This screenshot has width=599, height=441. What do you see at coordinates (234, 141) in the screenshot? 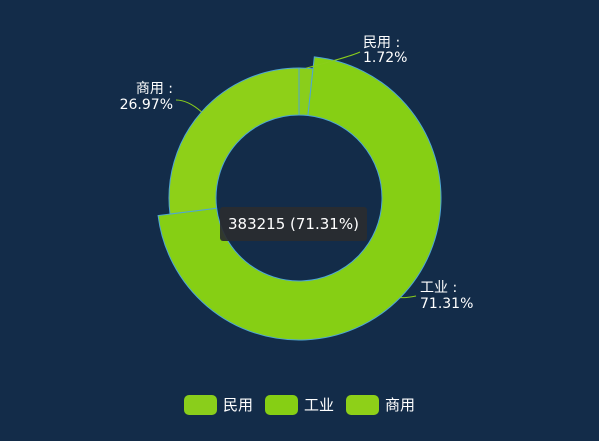
I see `donut-slice-商用` at bounding box center [234, 141].